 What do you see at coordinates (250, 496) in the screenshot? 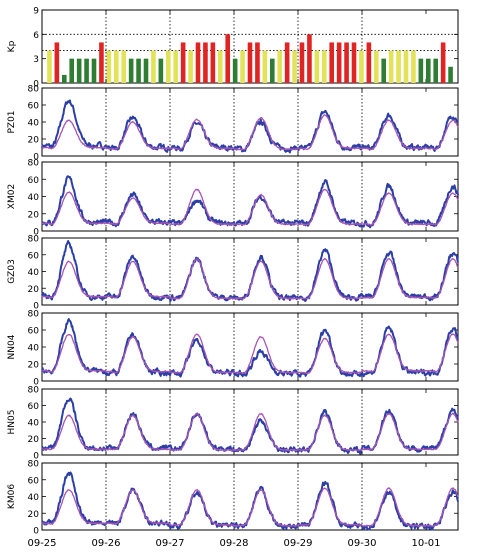
I see `panel-frame` at bounding box center [250, 496].